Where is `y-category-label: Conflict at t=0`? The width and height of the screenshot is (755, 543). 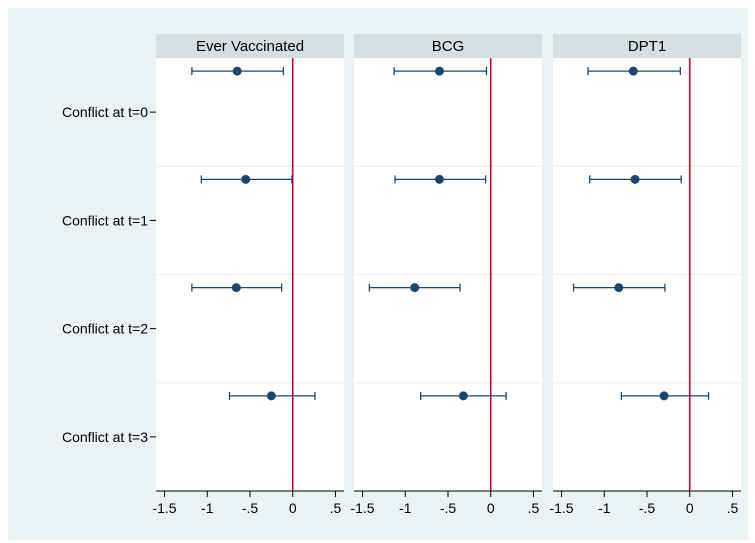 y-category-label: Conflict at t=0 is located at coordinates (105, 112).